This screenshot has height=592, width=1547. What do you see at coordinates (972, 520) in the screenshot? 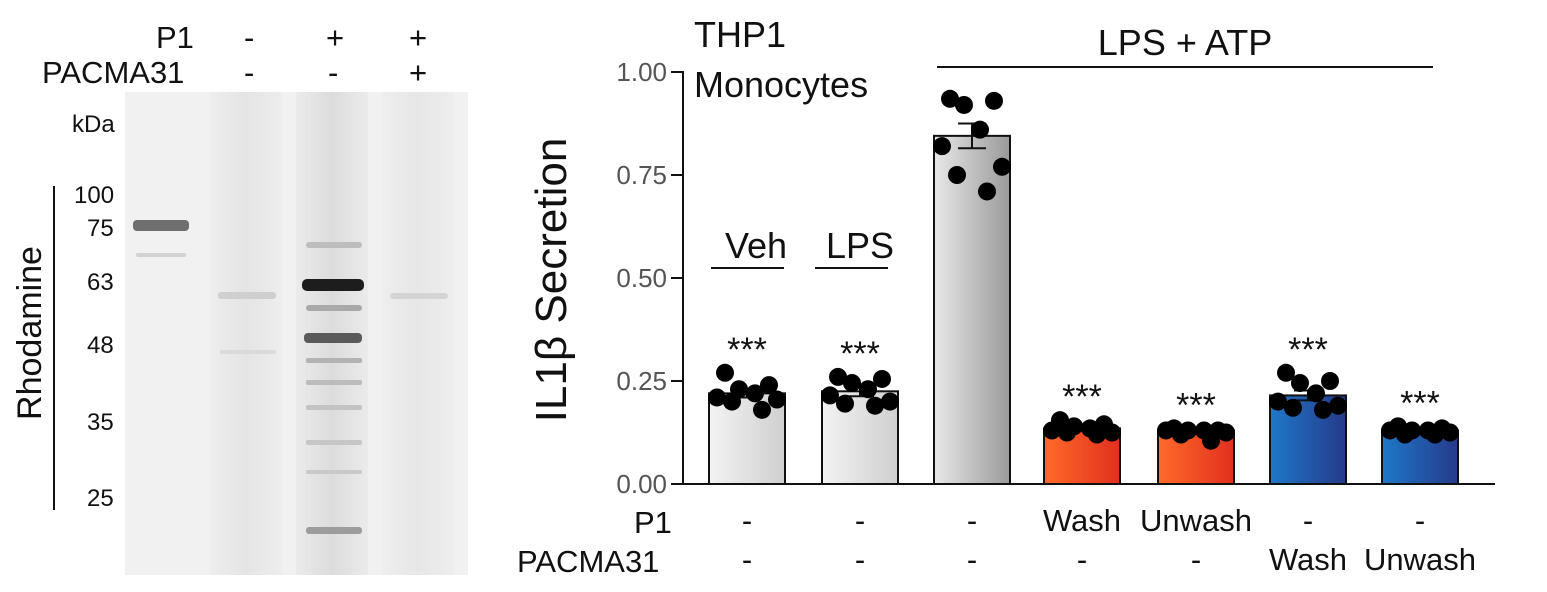
I see `condition-p1-2: -` at bounding box center [972, 520].